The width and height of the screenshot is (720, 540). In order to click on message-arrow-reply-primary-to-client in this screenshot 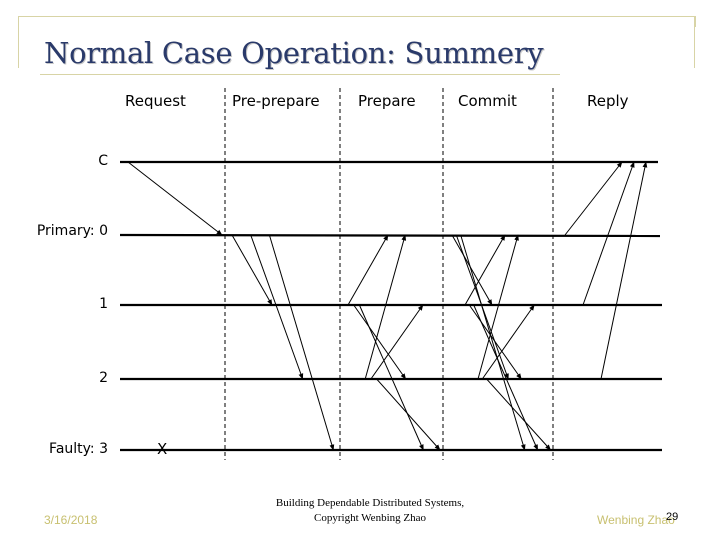, I will do `click(593, 198)`.